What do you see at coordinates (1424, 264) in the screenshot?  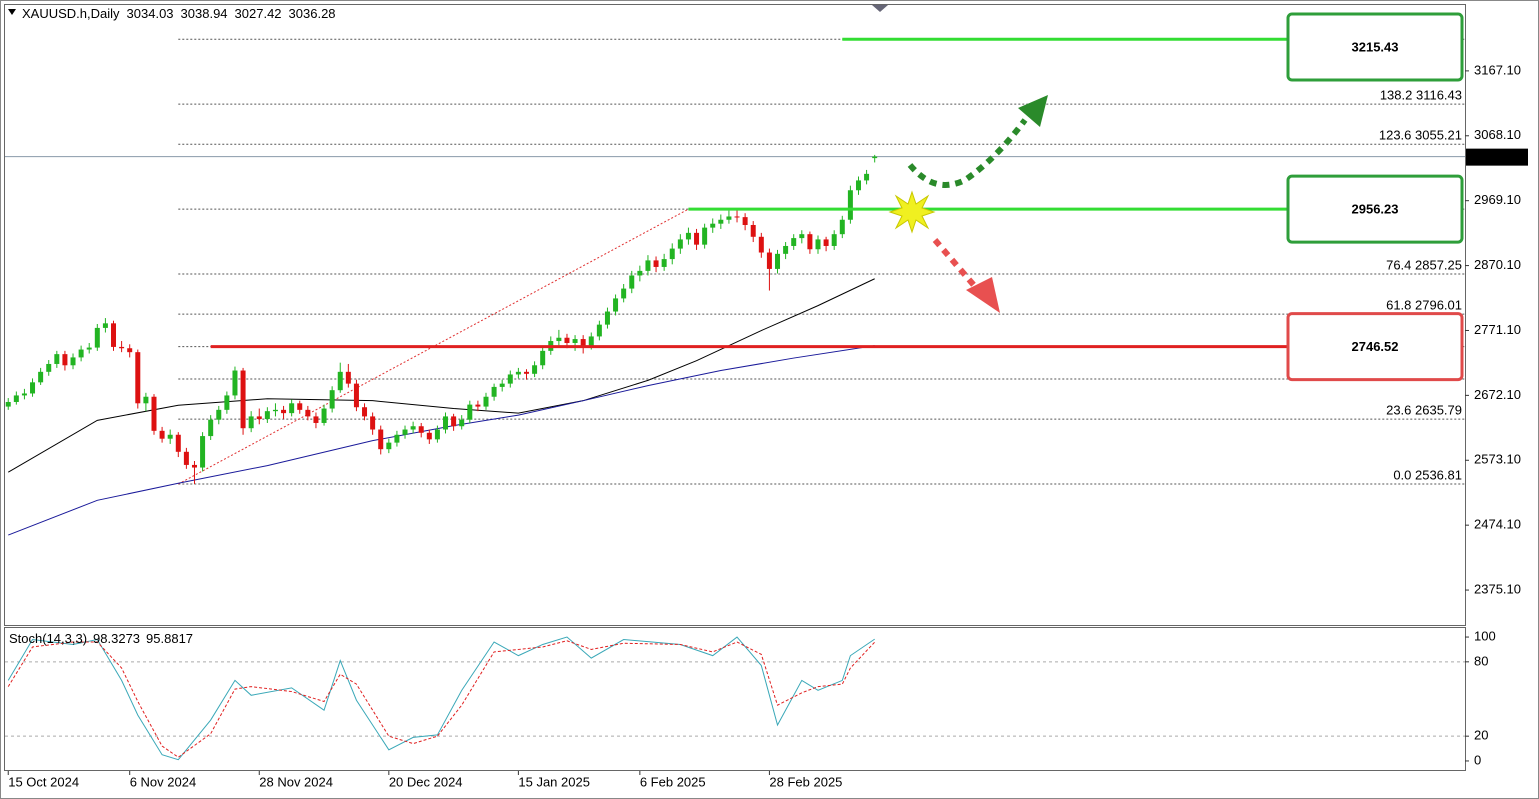 I see `fib-label: 76.4 2857.25` at bounding box center [1424, 264].